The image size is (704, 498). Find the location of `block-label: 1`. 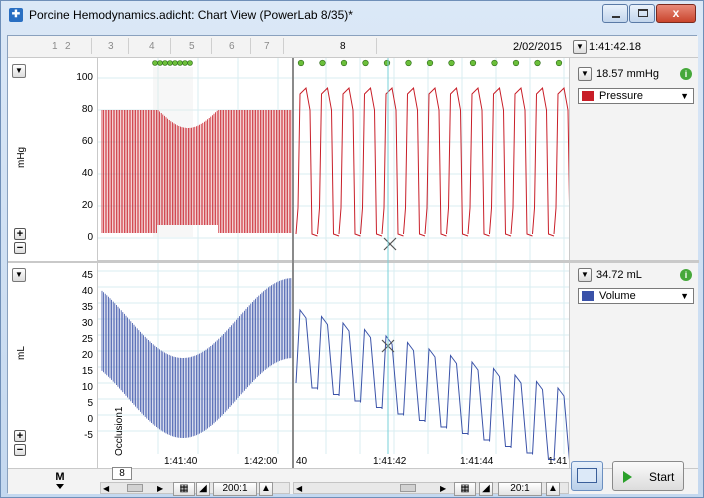

block-label: 1 is located at coordinates (55, 46).